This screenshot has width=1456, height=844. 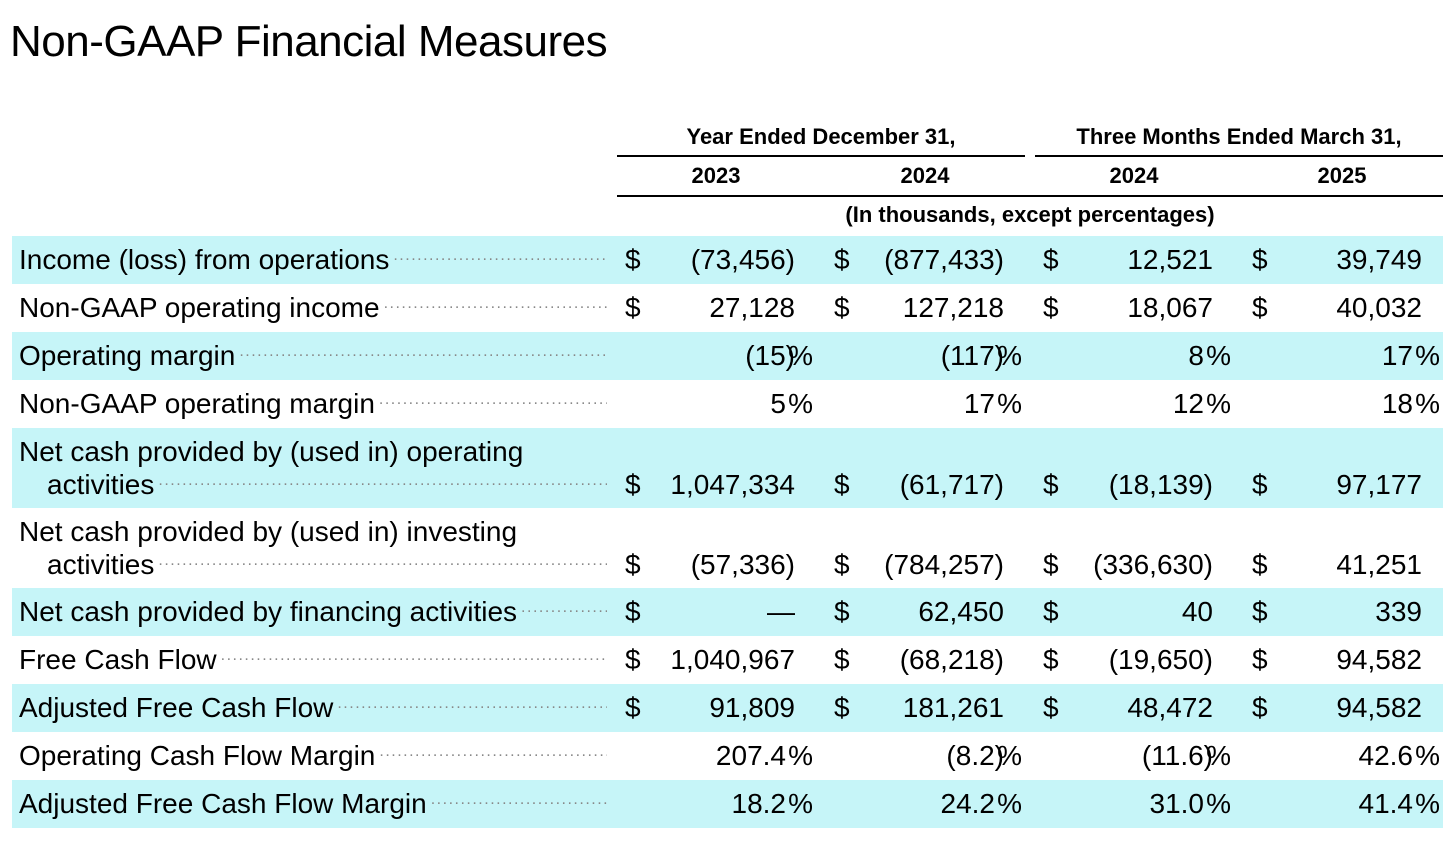 What do you see at coordinates (313, 707) in the screenshot?
I see `row-label: Adjusted Free Cash Flow` at bounding box center [313, 707].